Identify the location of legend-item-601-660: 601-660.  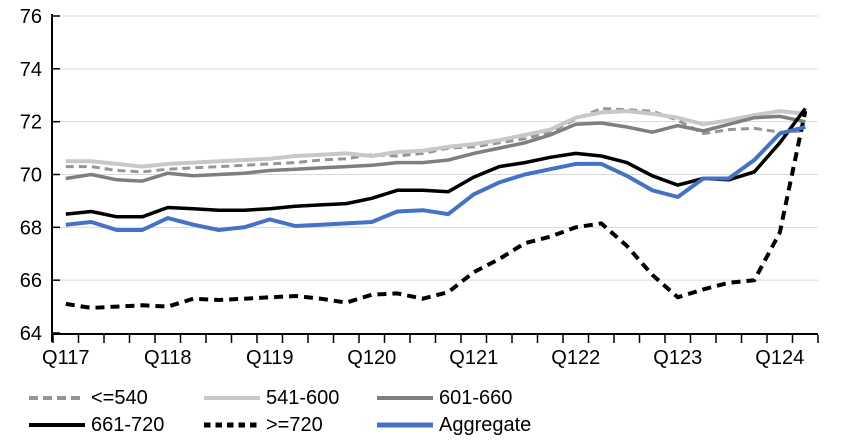
(444, 398).